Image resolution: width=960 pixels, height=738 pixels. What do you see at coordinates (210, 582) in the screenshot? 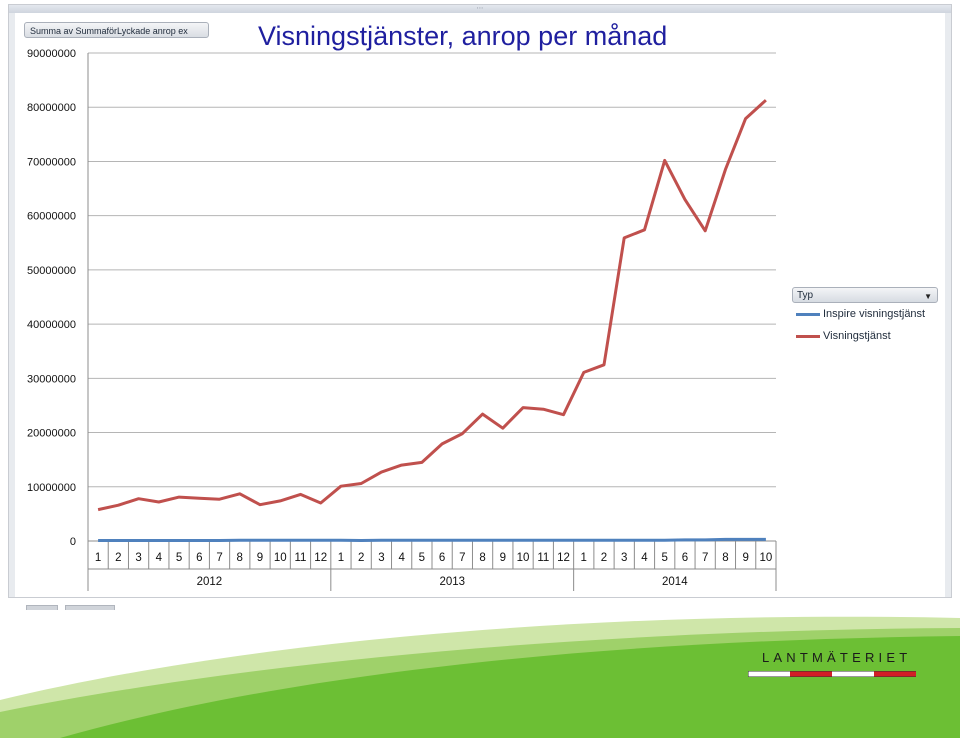
I see `x-group-label: 2012` at bounding box center [210, 582].